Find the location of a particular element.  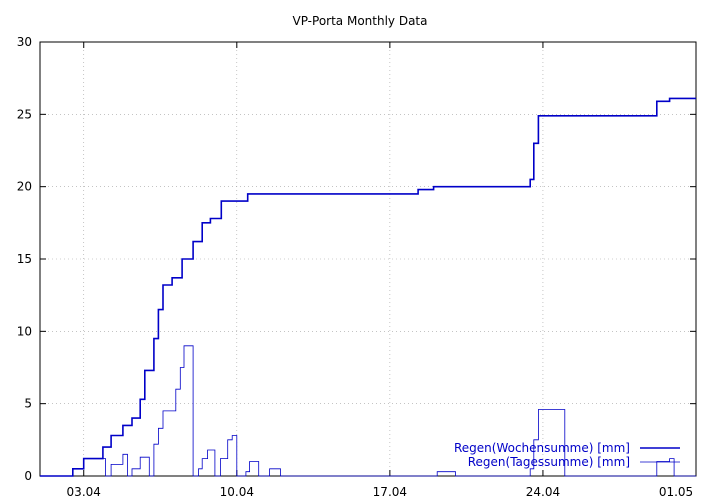

y-tick-label: 25 is located at coordinates (24, 114).